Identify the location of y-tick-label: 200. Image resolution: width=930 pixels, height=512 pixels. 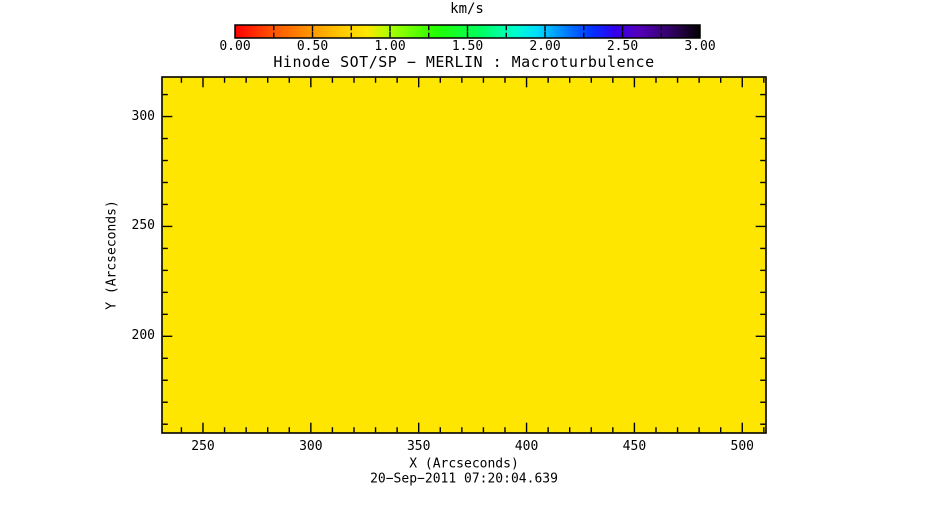
(143, 336).